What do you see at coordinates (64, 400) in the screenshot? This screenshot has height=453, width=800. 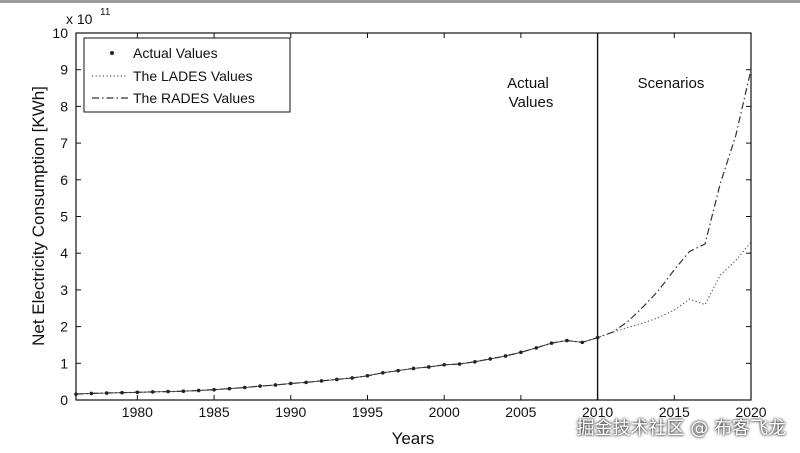 I see `y-tick-label: 0` at bounding box center [64, 400].